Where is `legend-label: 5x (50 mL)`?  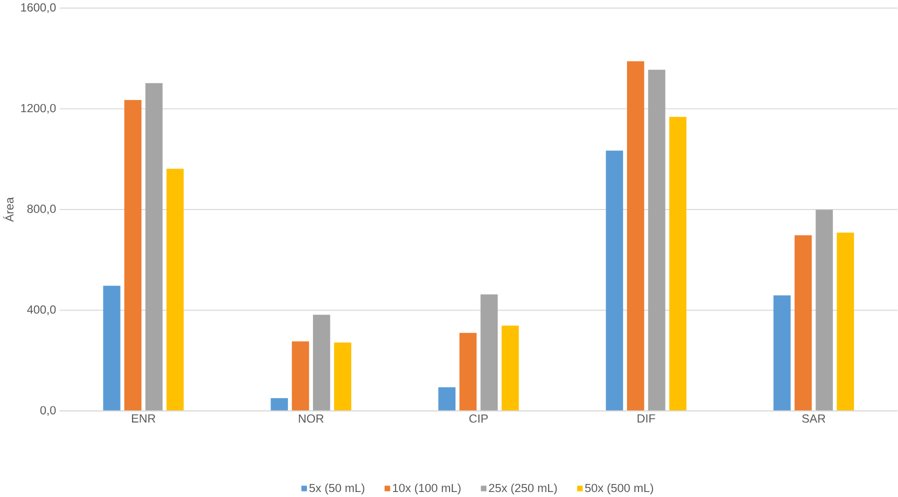
legend-label: 5x (50 mL) is located at coordinates (336, 488).